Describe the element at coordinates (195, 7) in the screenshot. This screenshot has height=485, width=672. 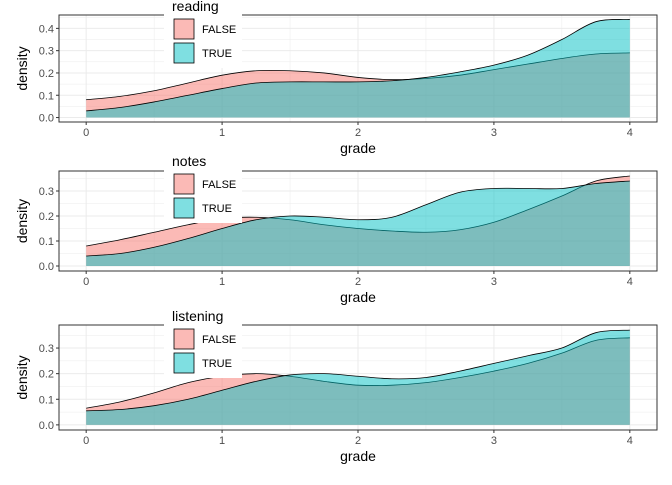
I see `legend-title: reading` at that location.